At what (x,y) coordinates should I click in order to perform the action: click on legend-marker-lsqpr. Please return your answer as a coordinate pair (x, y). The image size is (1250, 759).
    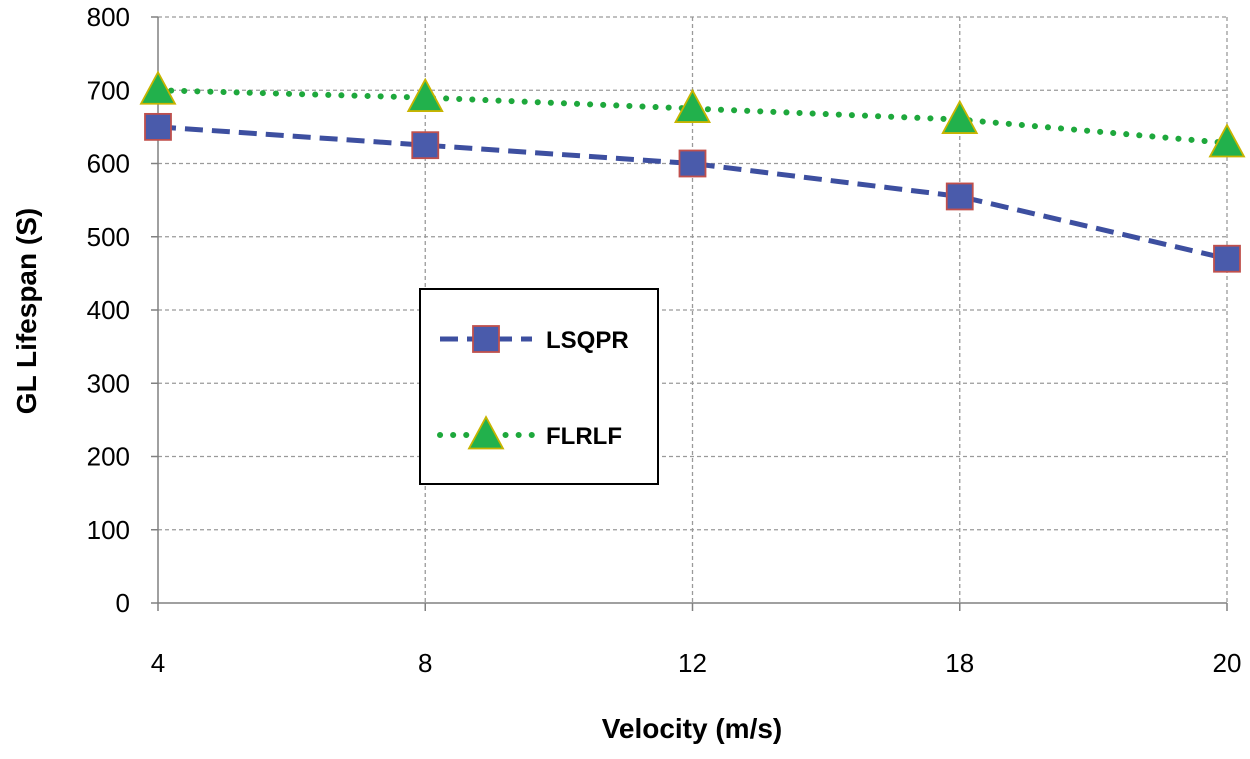
    Looking at the image, I should click on (486, 339).